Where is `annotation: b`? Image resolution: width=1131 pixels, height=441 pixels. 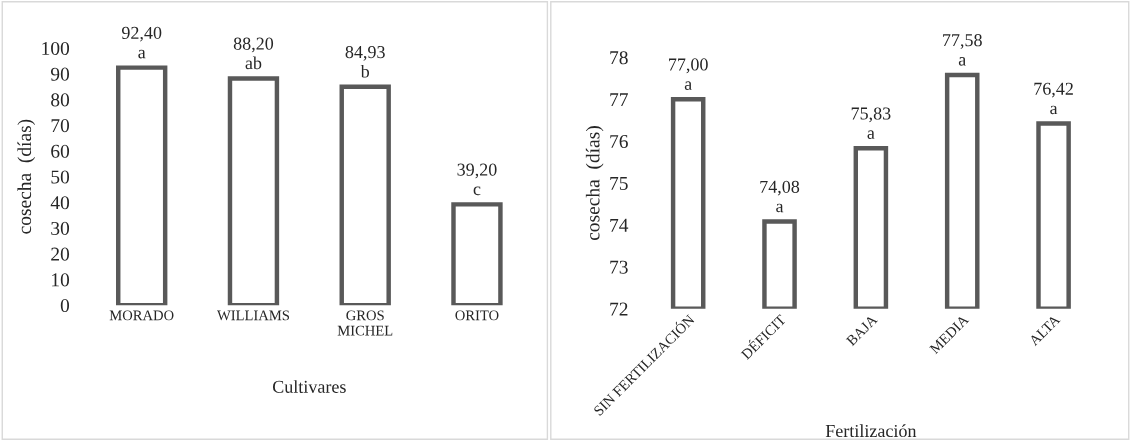 annotation: b is located at coordinates (365, 71).